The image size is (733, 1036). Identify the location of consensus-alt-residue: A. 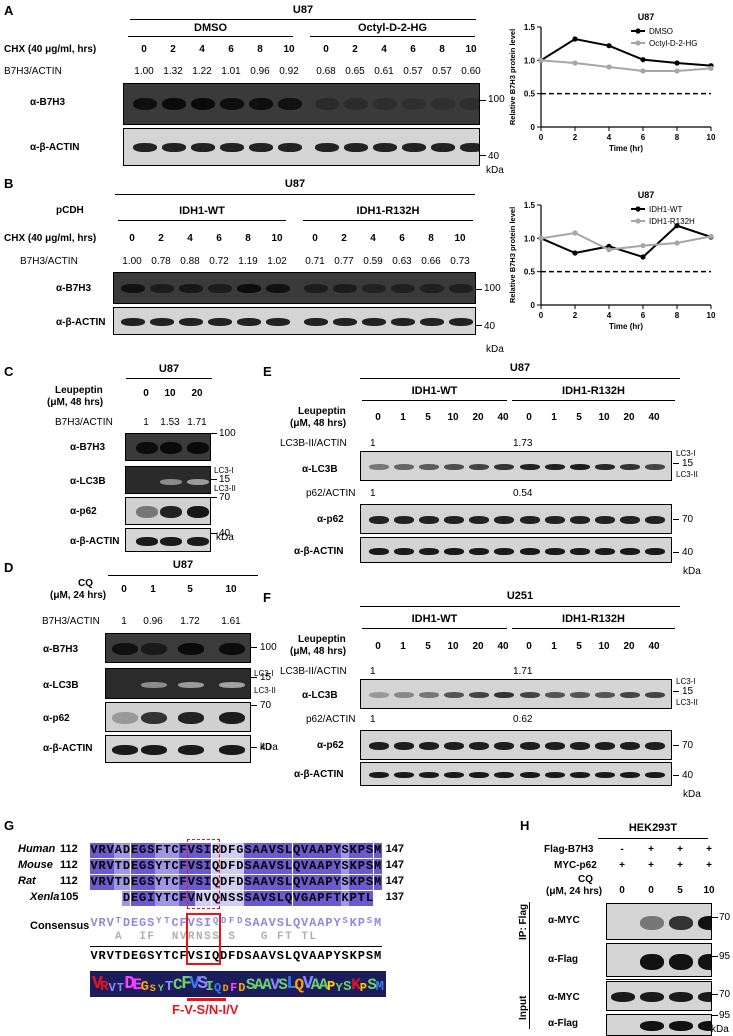
(118, 937).